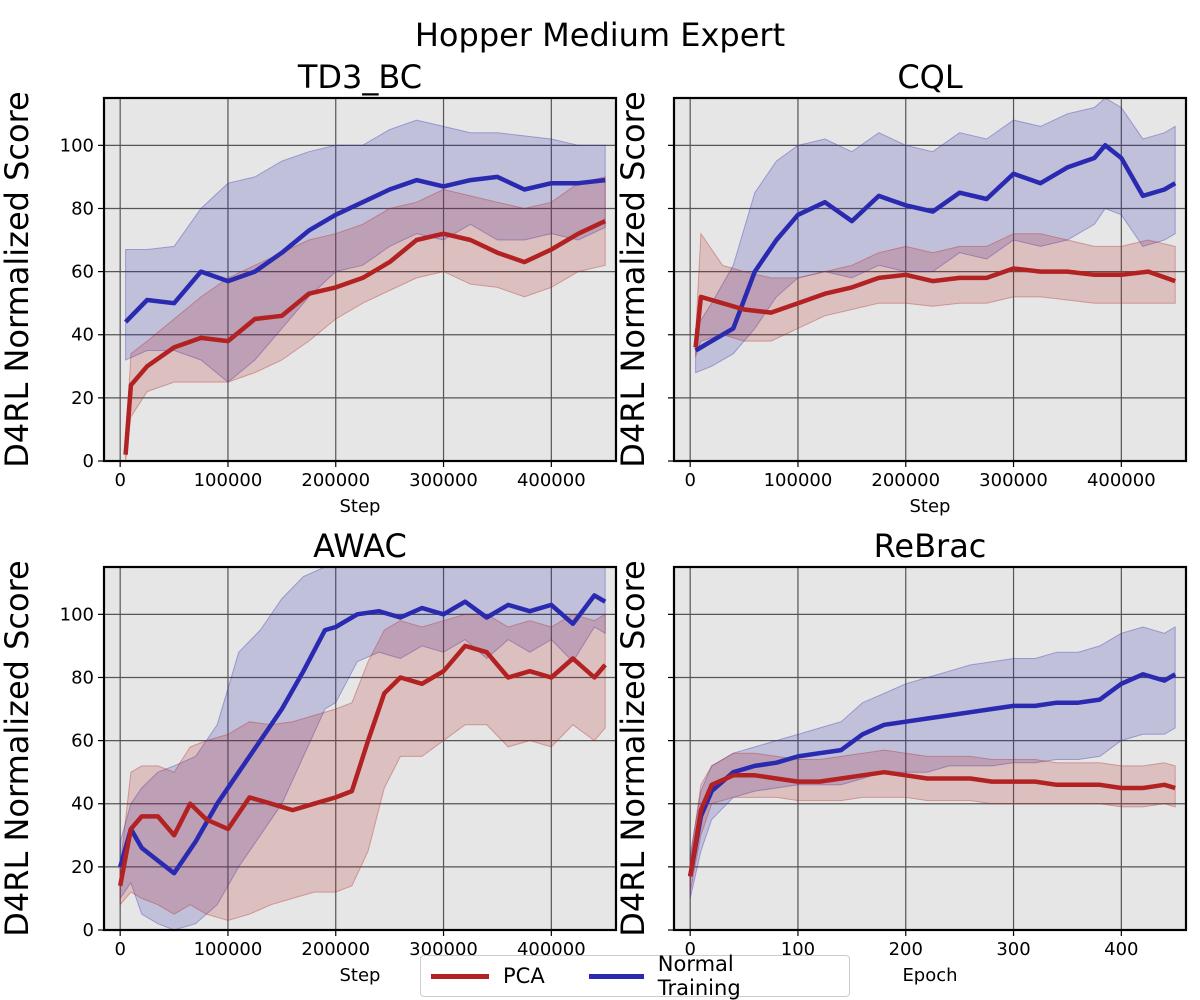 The image size is (1200, 1000). I want to click on x-axis-label-rebrac: Epoch, so click(929, 975).